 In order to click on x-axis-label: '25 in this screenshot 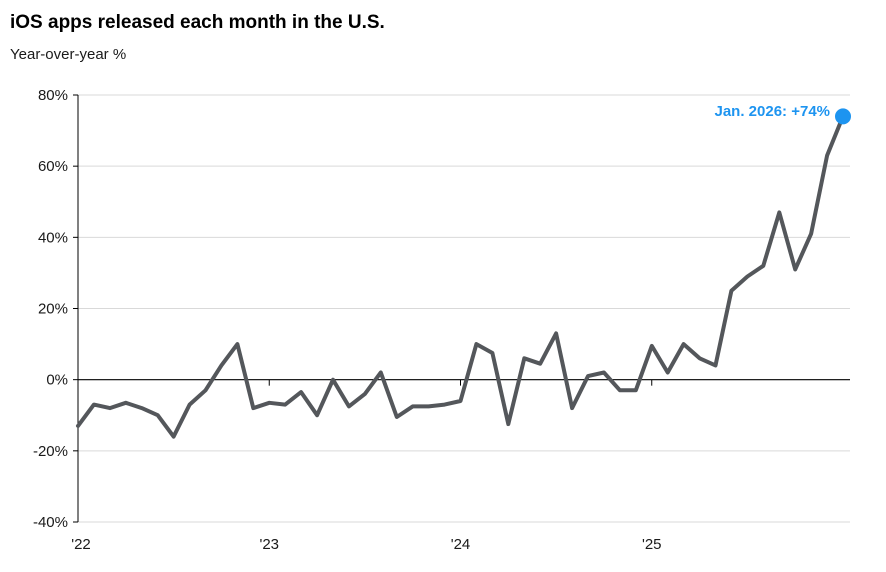, I will do `click(652, 544)`.